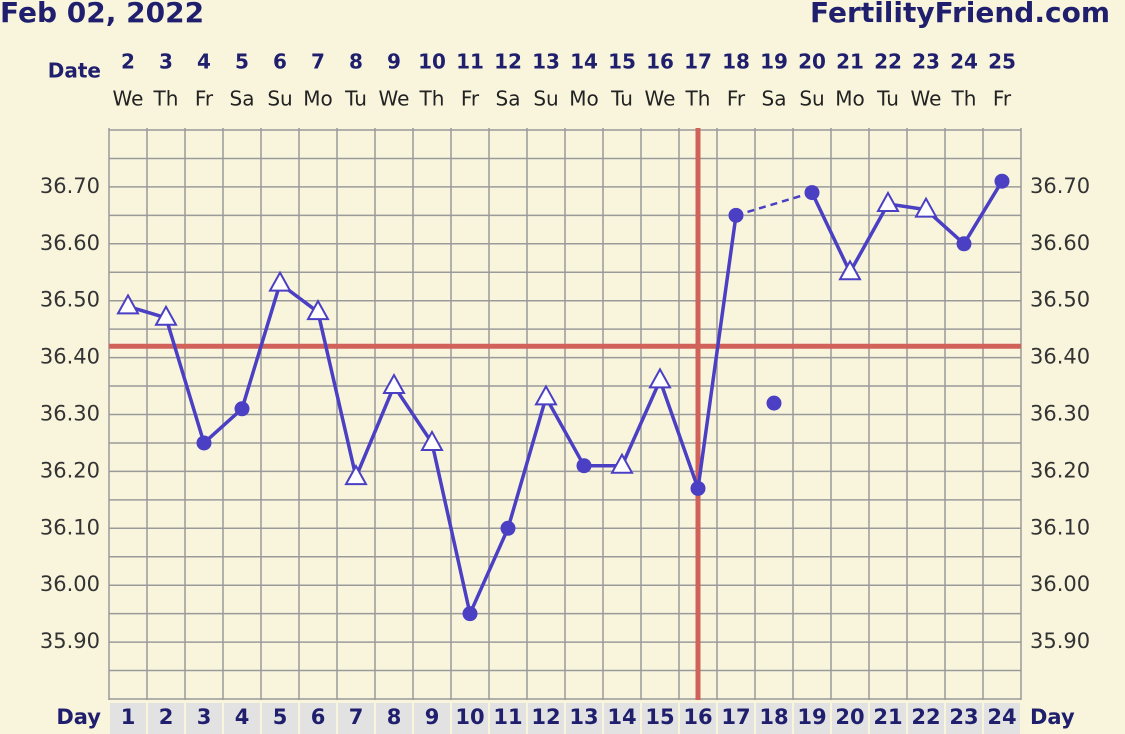  What do you see at coordinates (70, 186) in the screenshot?
I see `y-tick-label: 36.70` at bounding box center [70, 186].